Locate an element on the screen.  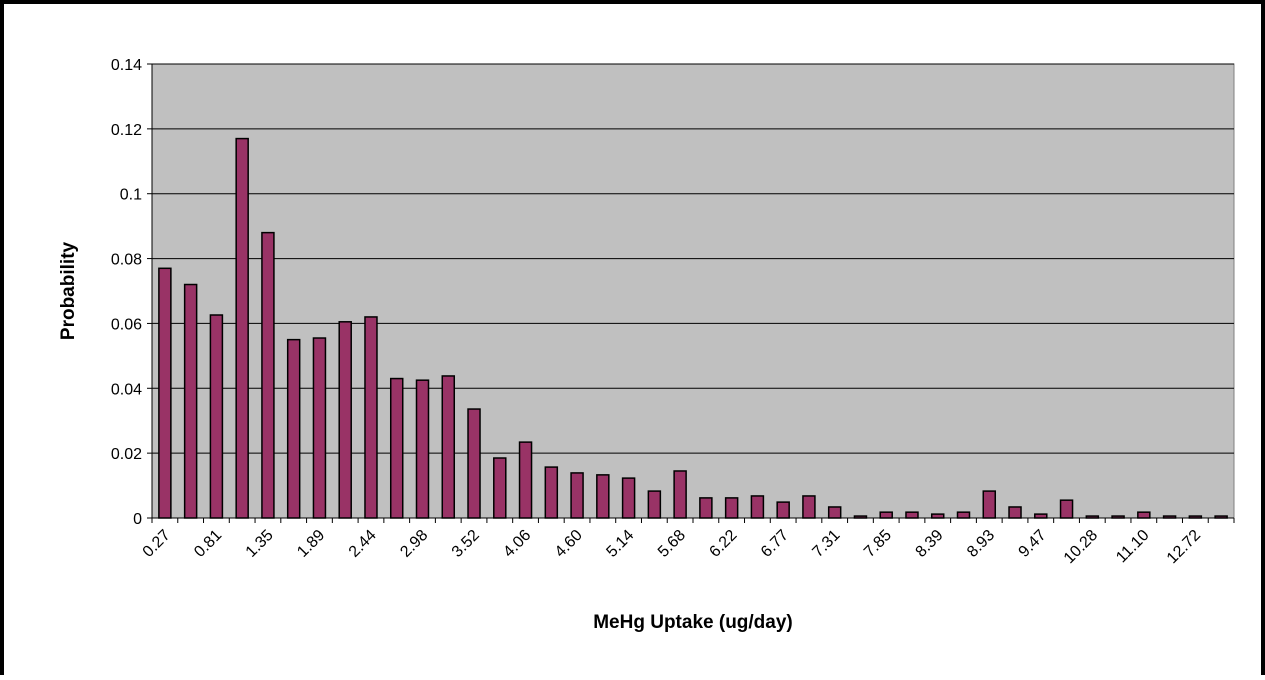
y-tick-label: 0.14 is located at coordinates (126, 65).